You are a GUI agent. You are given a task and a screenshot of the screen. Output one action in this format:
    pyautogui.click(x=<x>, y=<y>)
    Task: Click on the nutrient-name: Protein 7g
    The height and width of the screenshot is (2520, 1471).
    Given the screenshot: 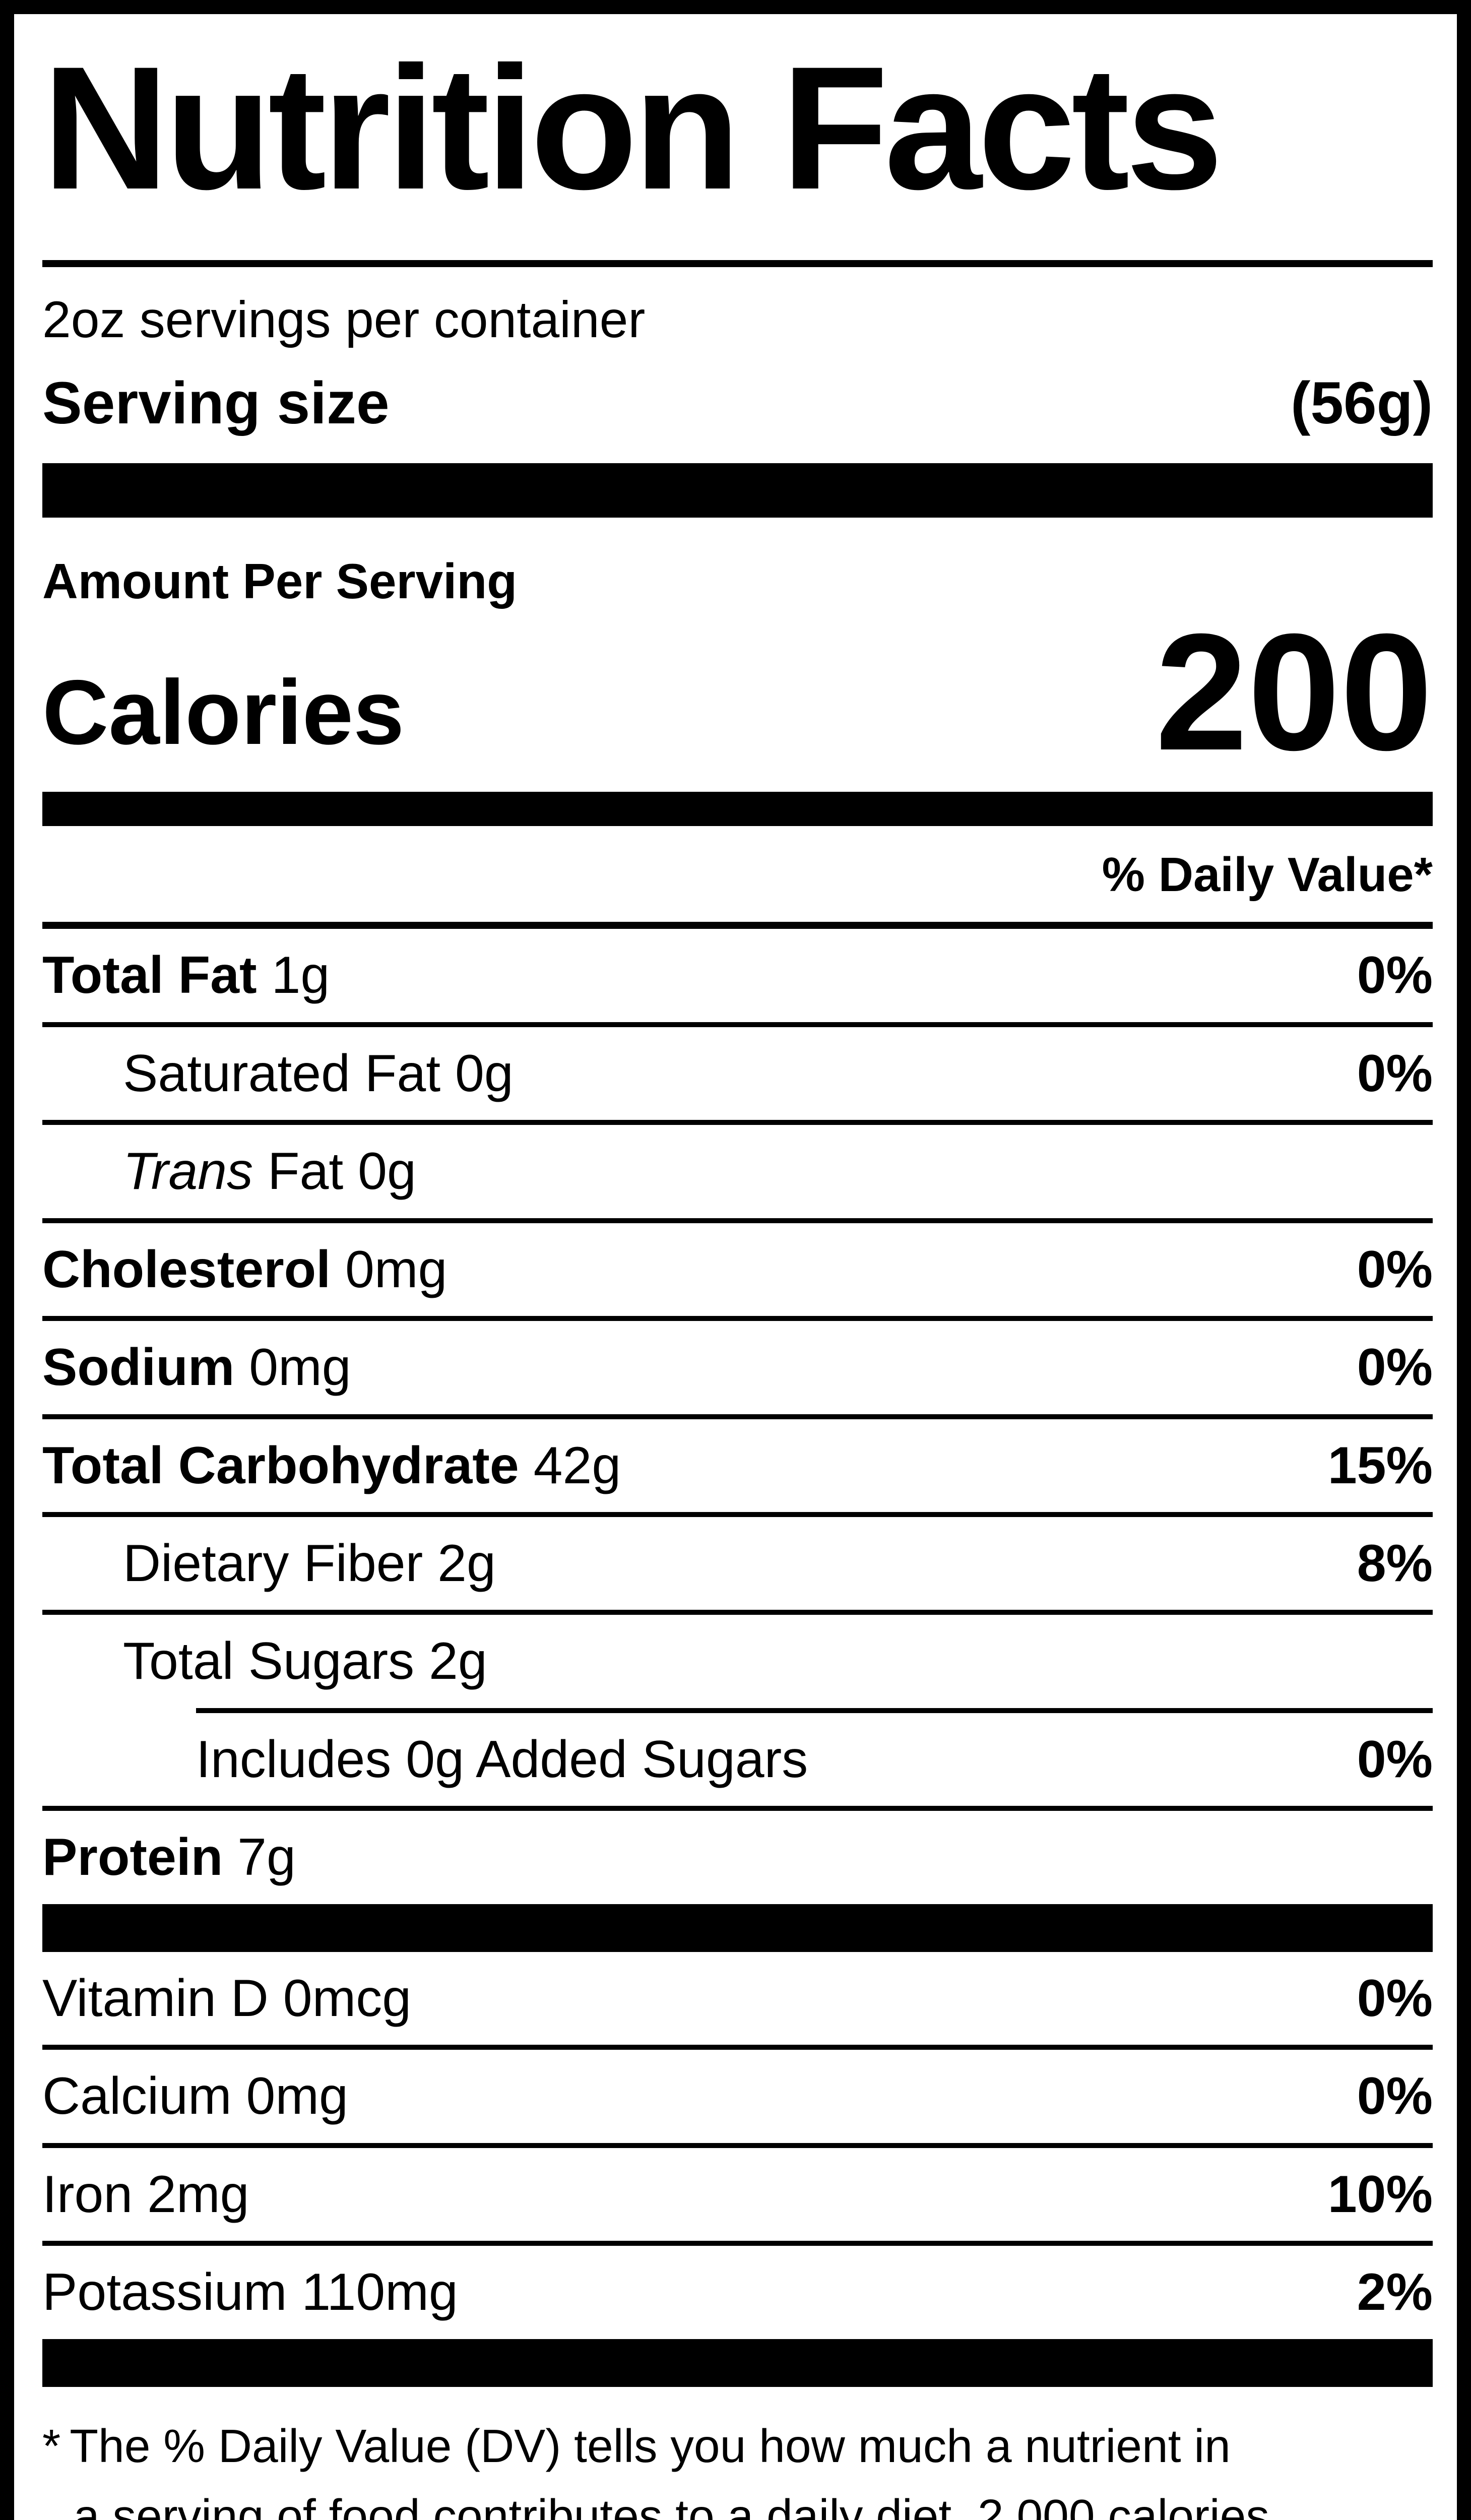 What is the action you would take?
    pyautogui.click(x=169, y=1858)
    